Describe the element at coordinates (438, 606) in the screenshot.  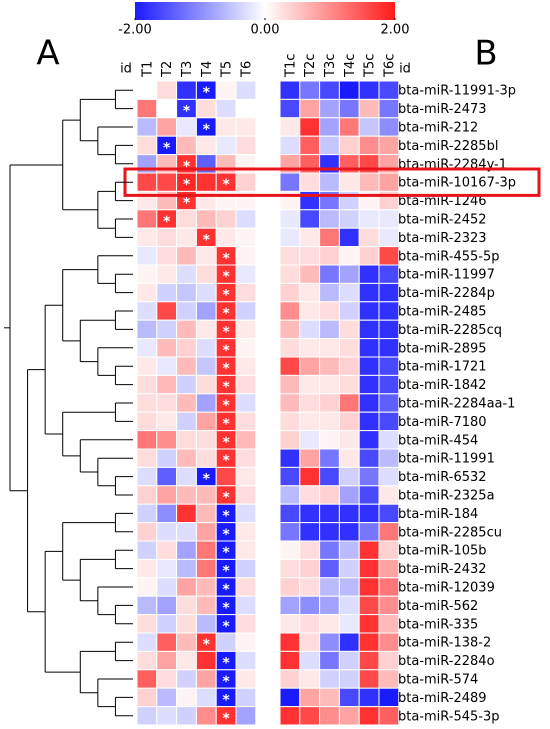
I see `row-label: bta-miR-562` at that location.